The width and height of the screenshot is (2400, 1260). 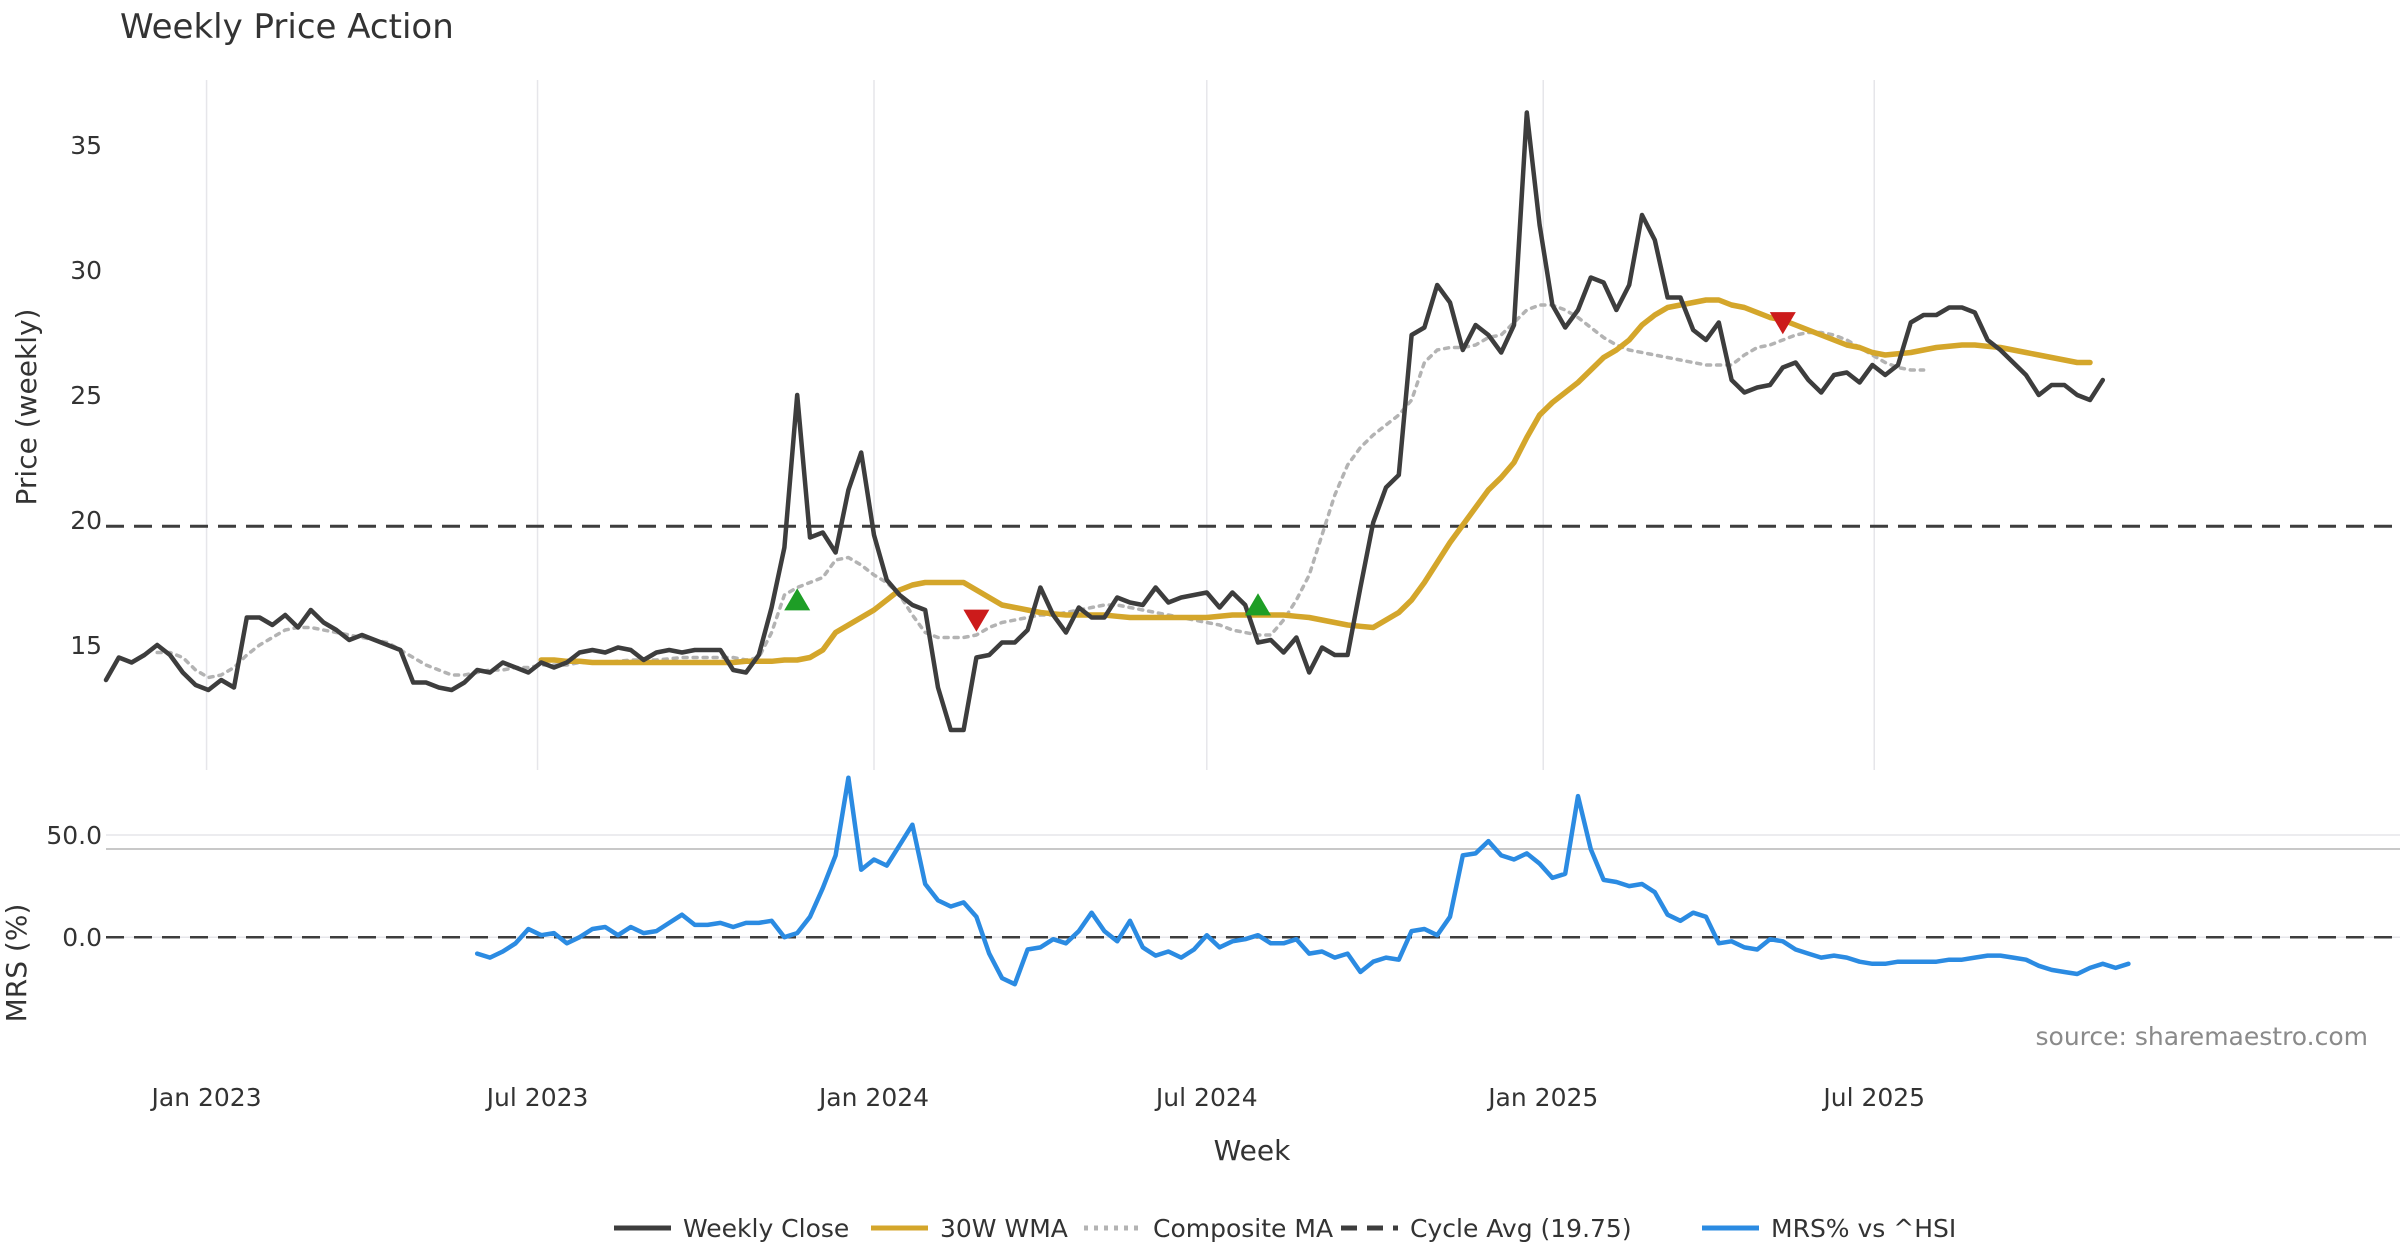 What do you see at coordinates (1863, 1228) in the screenshot?
I see `legend-label: MRS% vs ^HSI` at bounding box center [1863, 1228].